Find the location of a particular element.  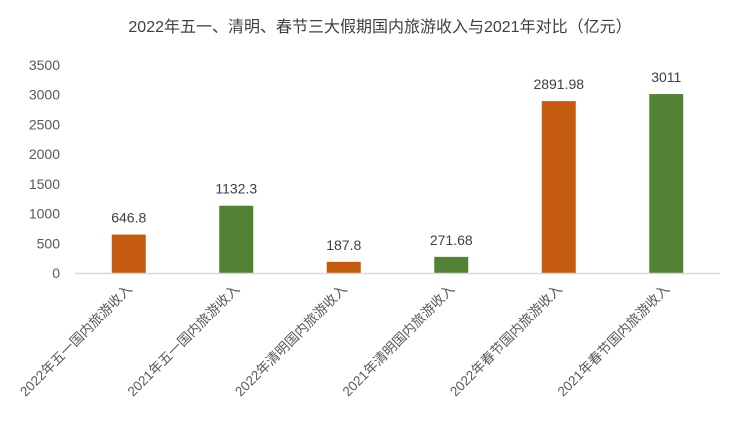

x-tick-label: 2021年五一国内旅游收入 is located at coordinates (184, 340).